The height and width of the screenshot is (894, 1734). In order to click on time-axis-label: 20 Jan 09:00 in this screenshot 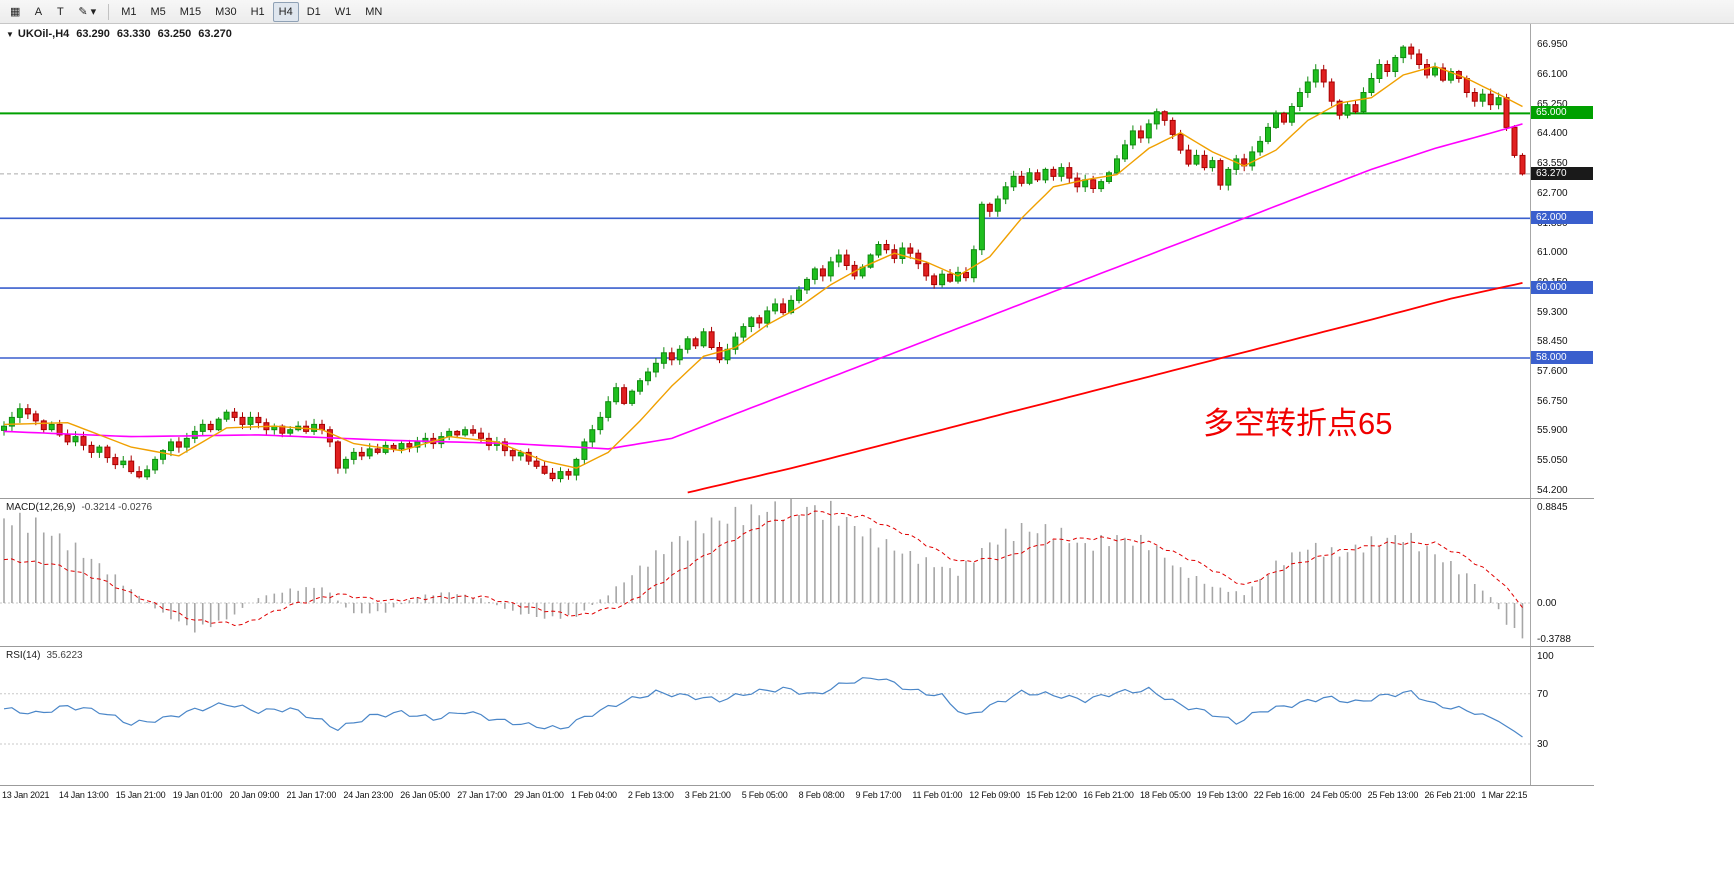, I will do `click(254, 795)`.